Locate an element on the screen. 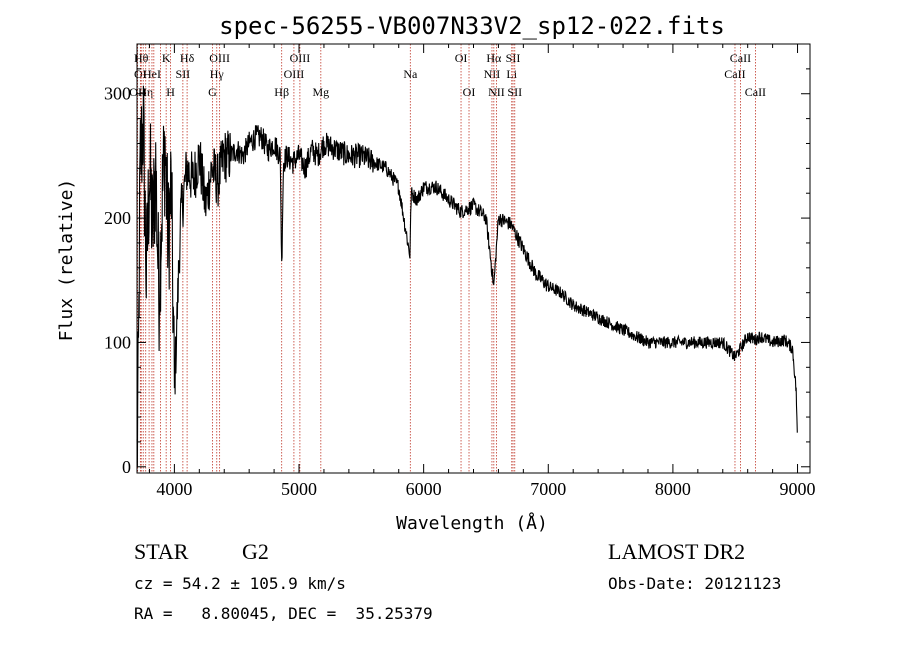  line-label-15: OIII is located at coordinates (219, 58).